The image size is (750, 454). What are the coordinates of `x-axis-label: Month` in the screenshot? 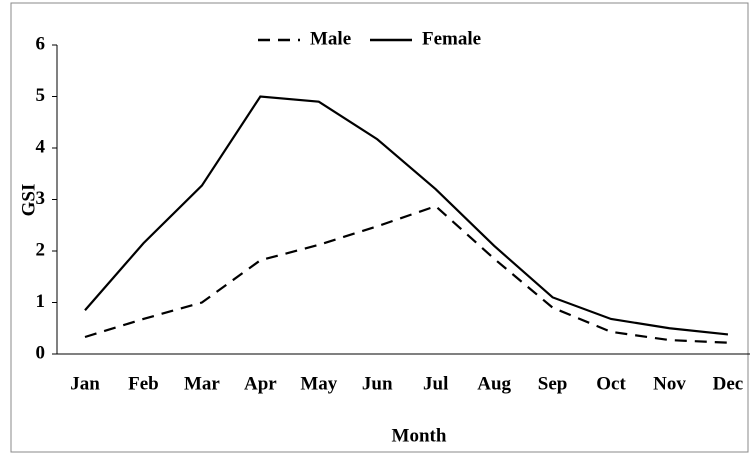 It's located at (419, 435).